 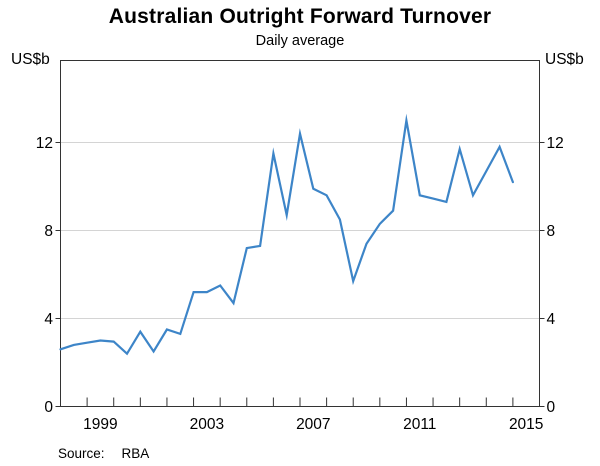 What do you see at coordinates (135, 453) in the screenshot?
I see `source-value: RBA` at bounding box center [135, 453].